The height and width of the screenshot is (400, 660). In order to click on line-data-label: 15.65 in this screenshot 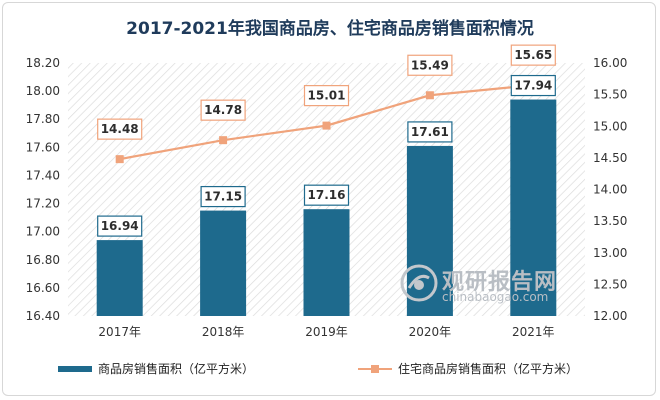, I will do `click(533, 55)`.